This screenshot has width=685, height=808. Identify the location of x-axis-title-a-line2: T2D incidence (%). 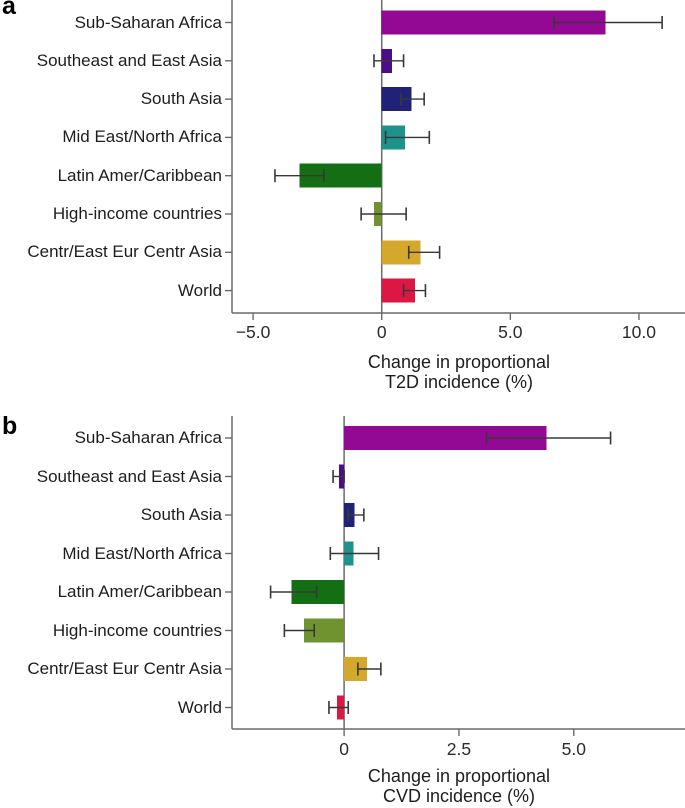
(459, 382).